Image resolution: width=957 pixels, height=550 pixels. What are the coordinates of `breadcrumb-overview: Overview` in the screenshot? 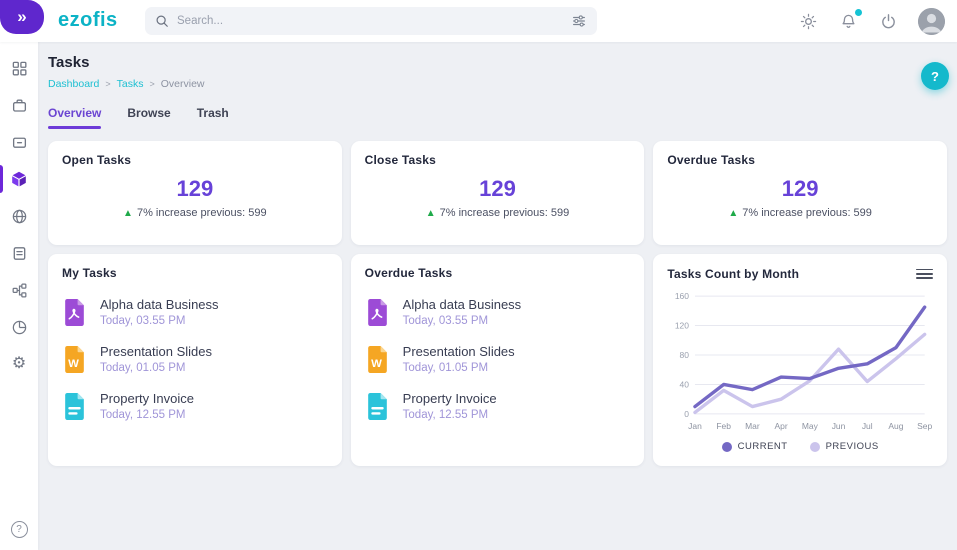 It's located at (182, 84).